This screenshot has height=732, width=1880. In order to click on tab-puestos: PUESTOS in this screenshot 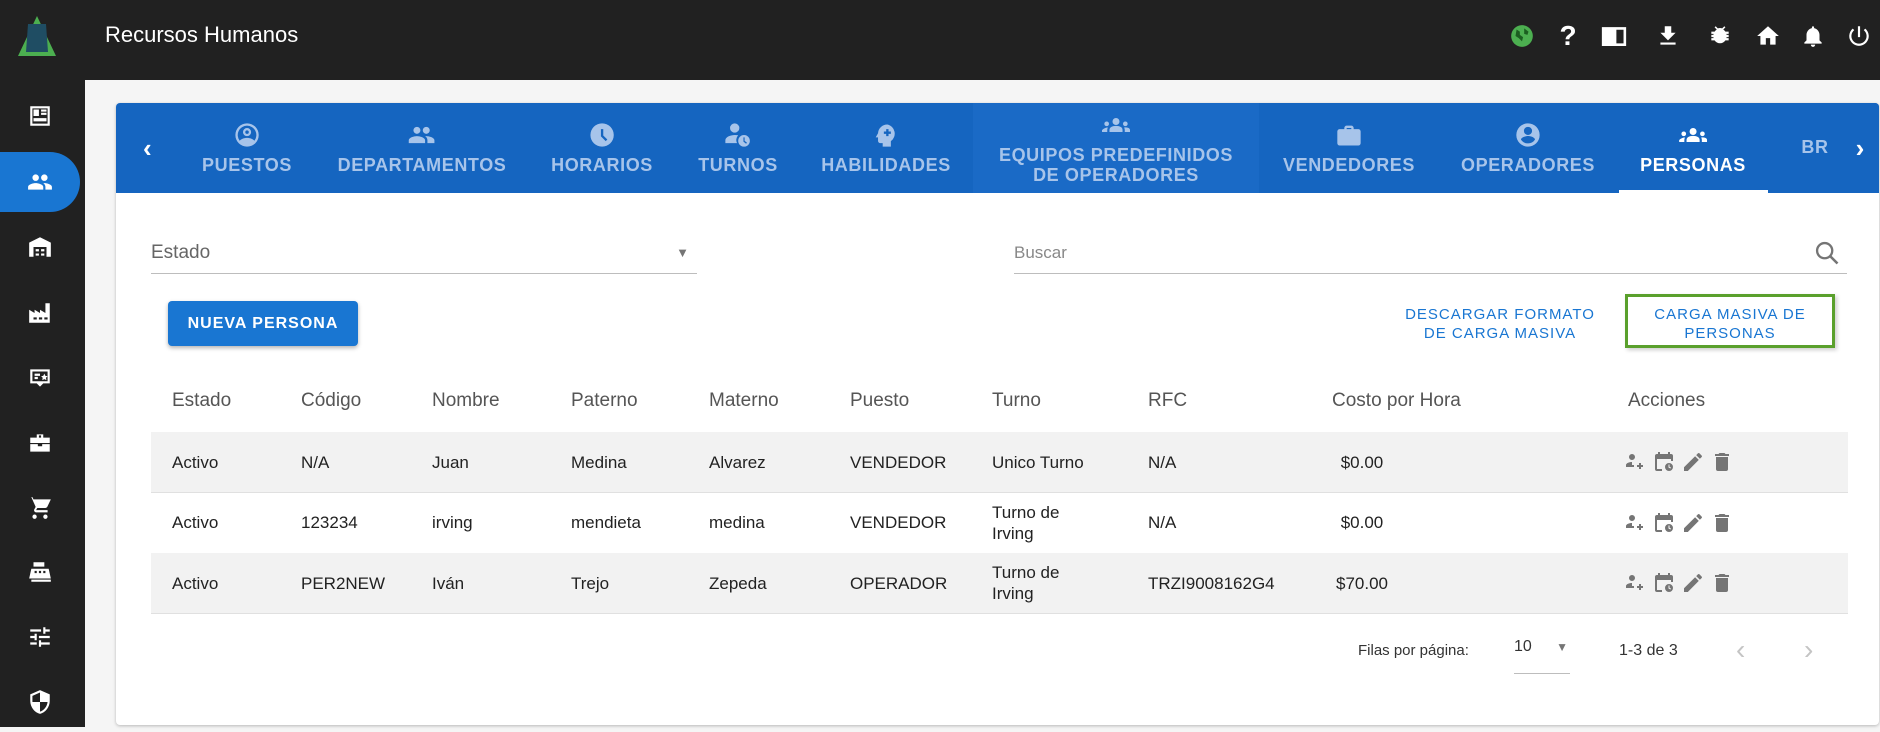, I will do `click(247, 148)`.